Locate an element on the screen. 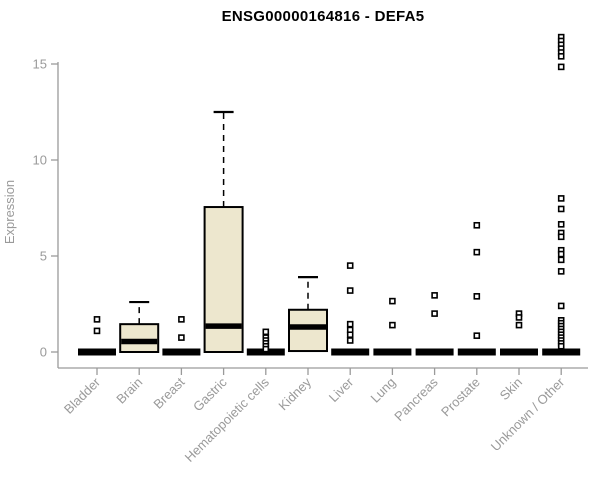 This screenshot has height=500, width=600. y-tick-label: 10 is located at coordinates (40, 160).